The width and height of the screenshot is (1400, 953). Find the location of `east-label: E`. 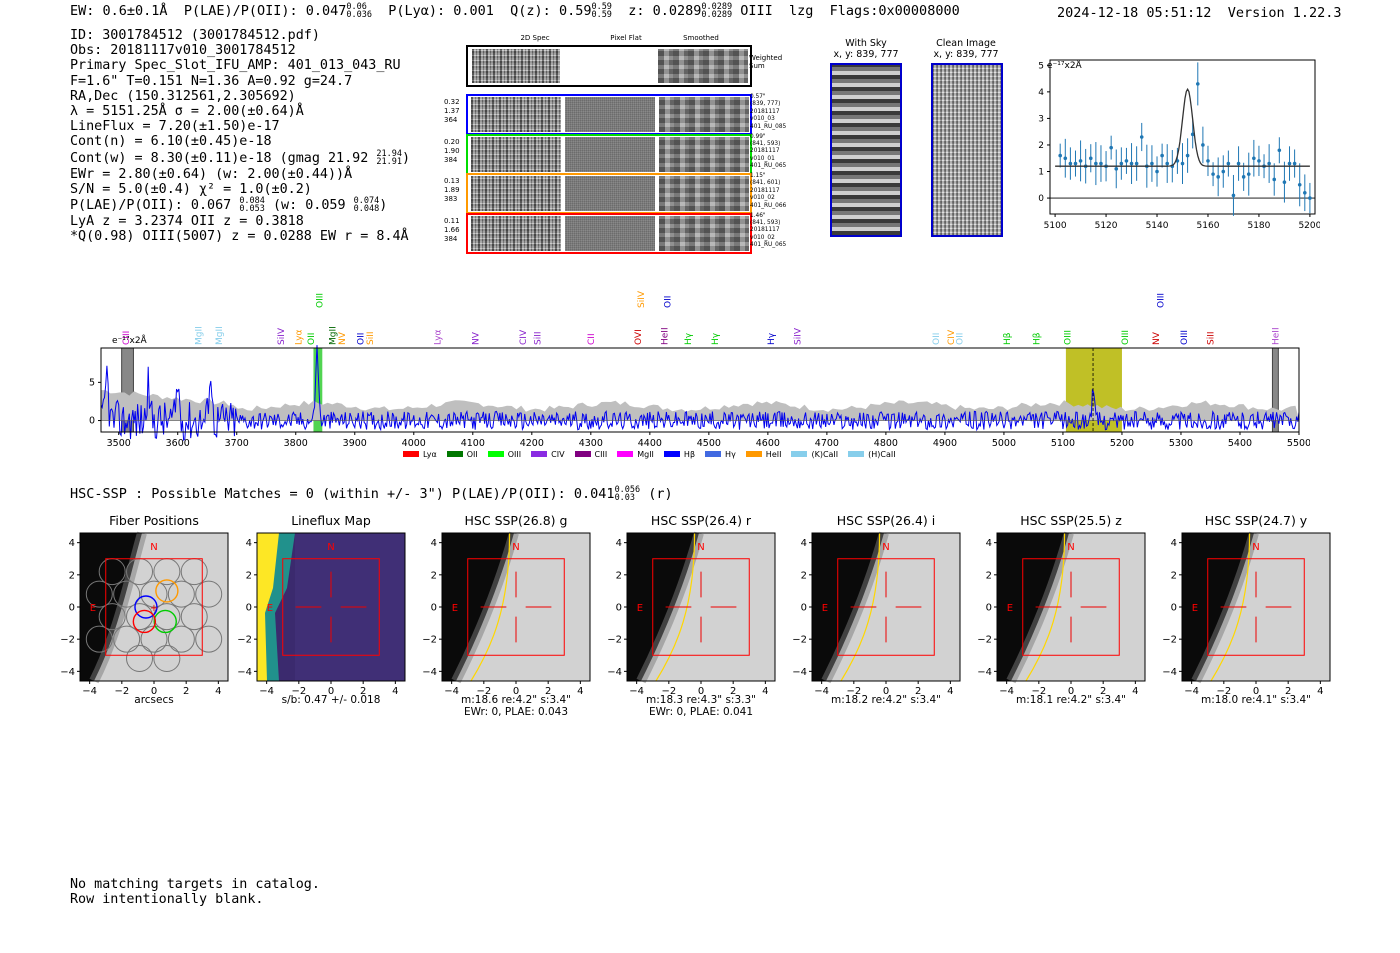

east-label: E is located at coordinates (455, 608).